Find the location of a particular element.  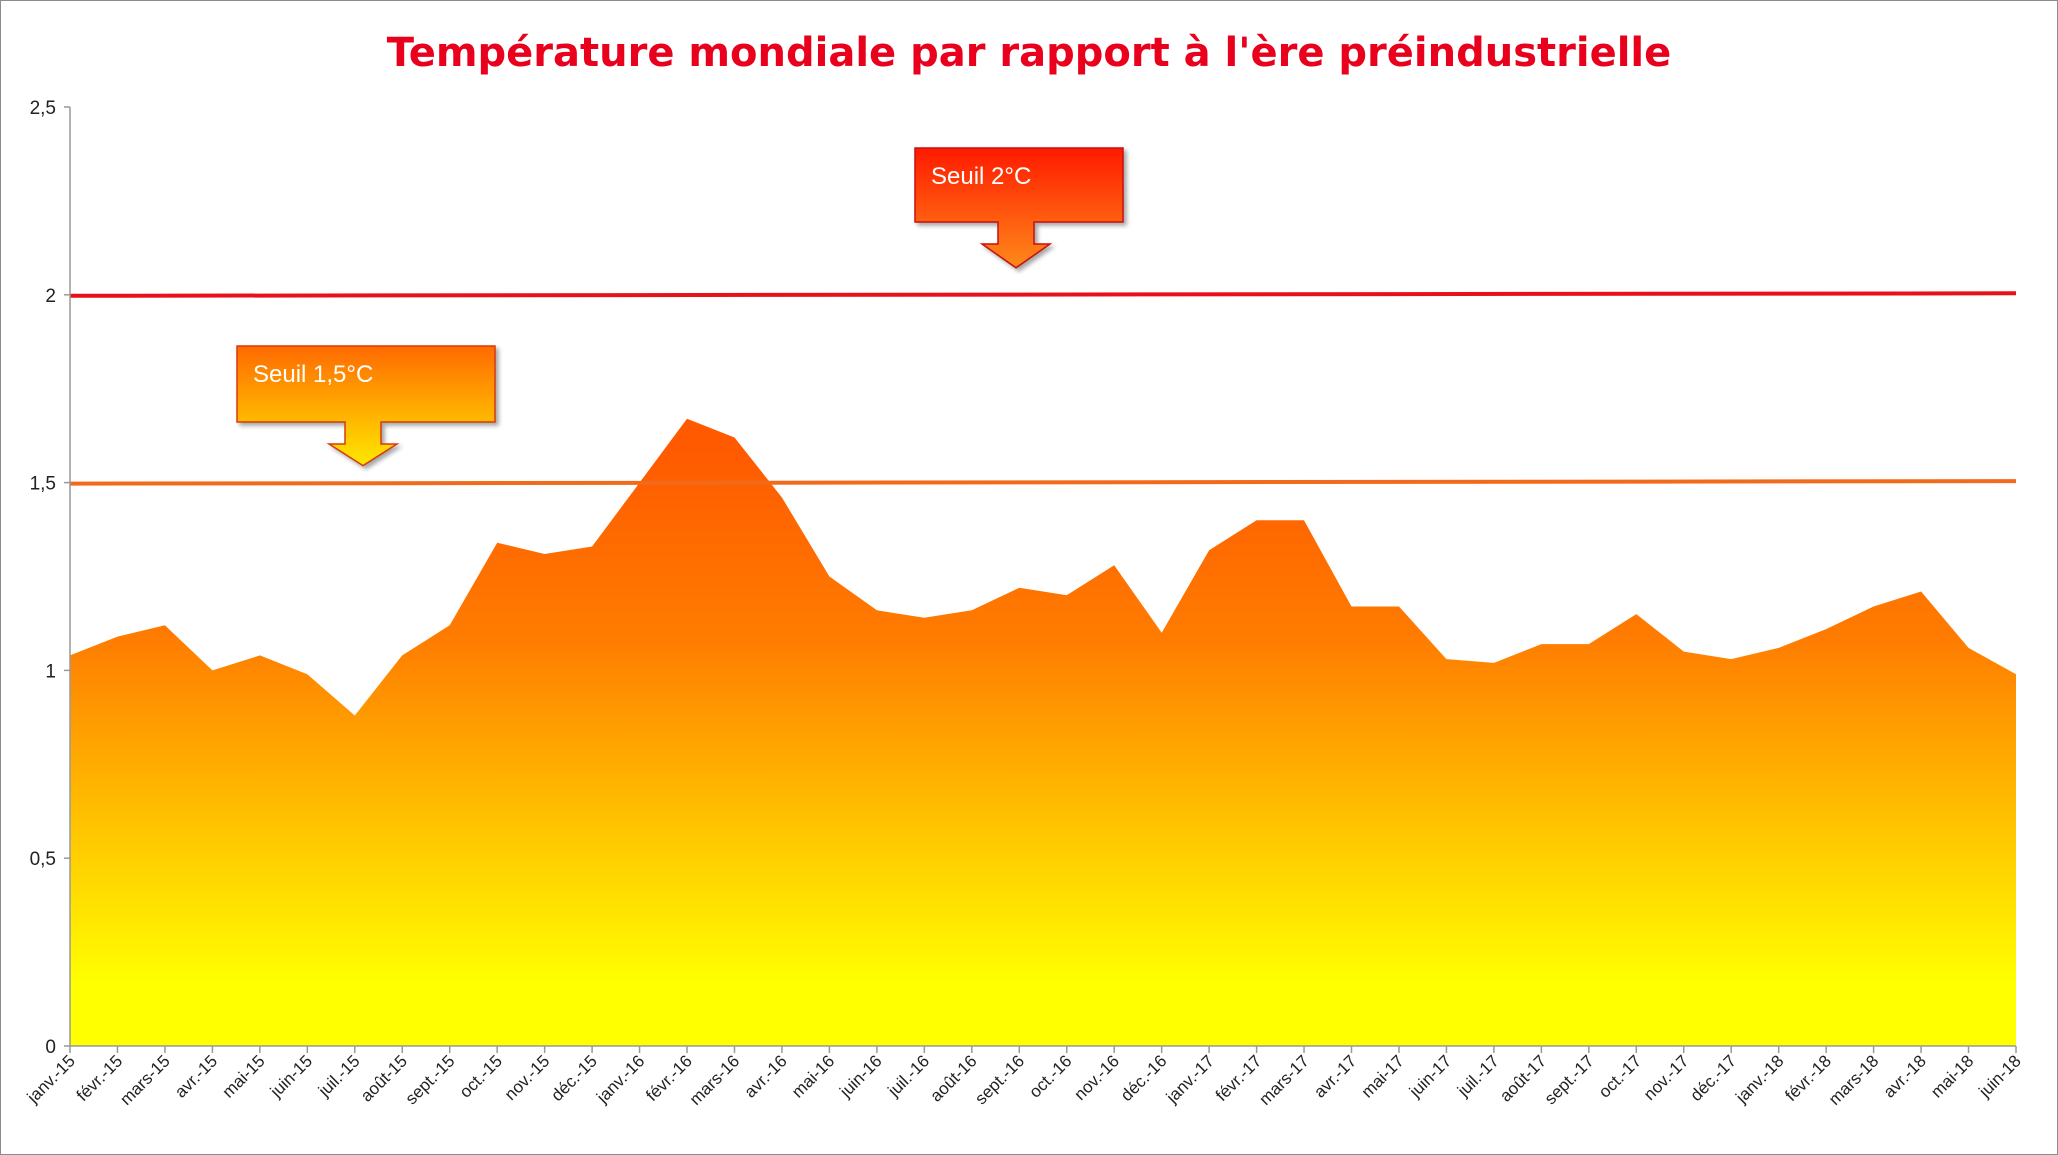

callout-threshold-1-5-shape is located at coordinates (366, 406).